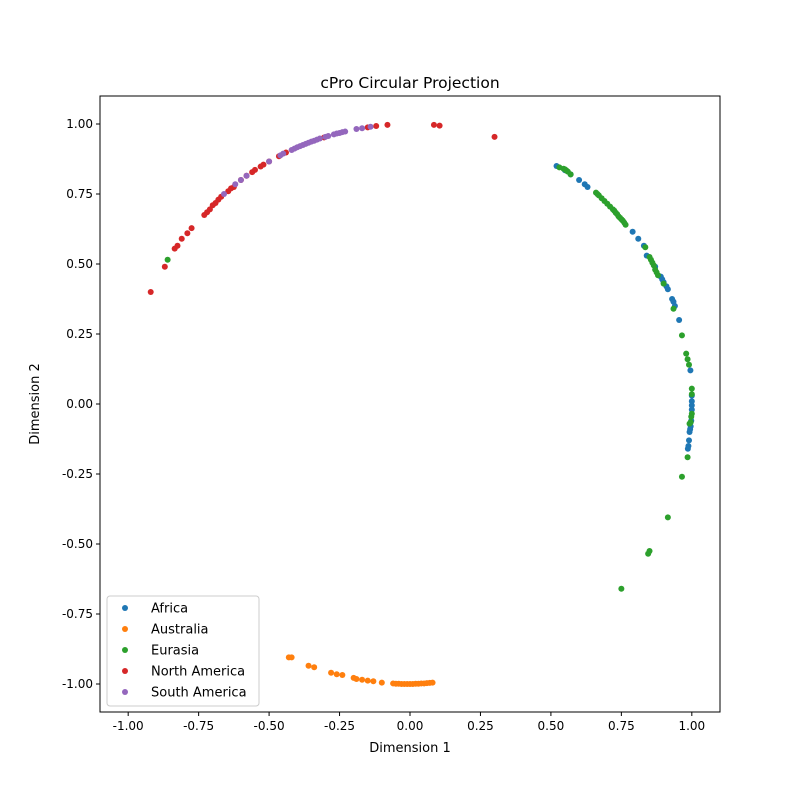 Image resolution: width=800 pixels, height=800 pixels. Describe the element at coordinates (409, 83) in the screenshot. I see `chart-title: cPro Circular Projection` at that location.